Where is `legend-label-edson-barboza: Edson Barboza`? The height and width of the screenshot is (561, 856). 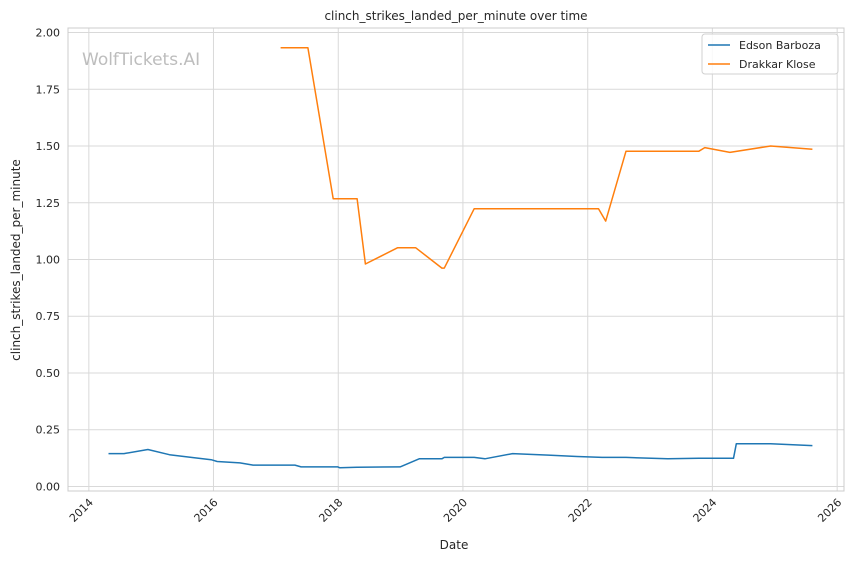 legend-label-edson-barboza: Edson Barboza is located at coordinates (780, 45).